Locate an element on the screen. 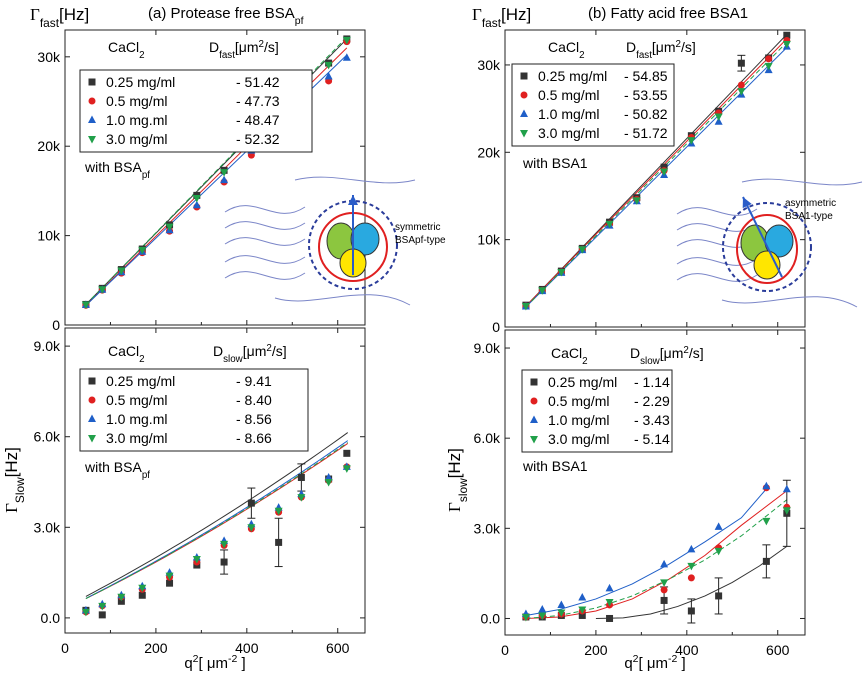 This screenshot has height=676, width=865. legend-label: 3.0 mg/ml is located at coordinates (578, 439).